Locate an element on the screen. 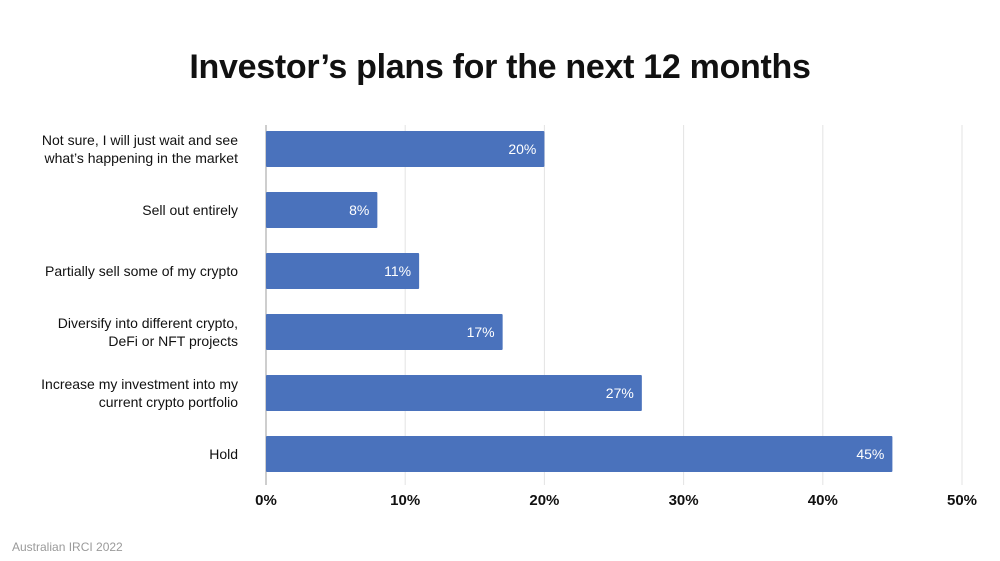 This screenshot has height=561, width=1000. data-label: 11% is located at coordinates (397, 271).